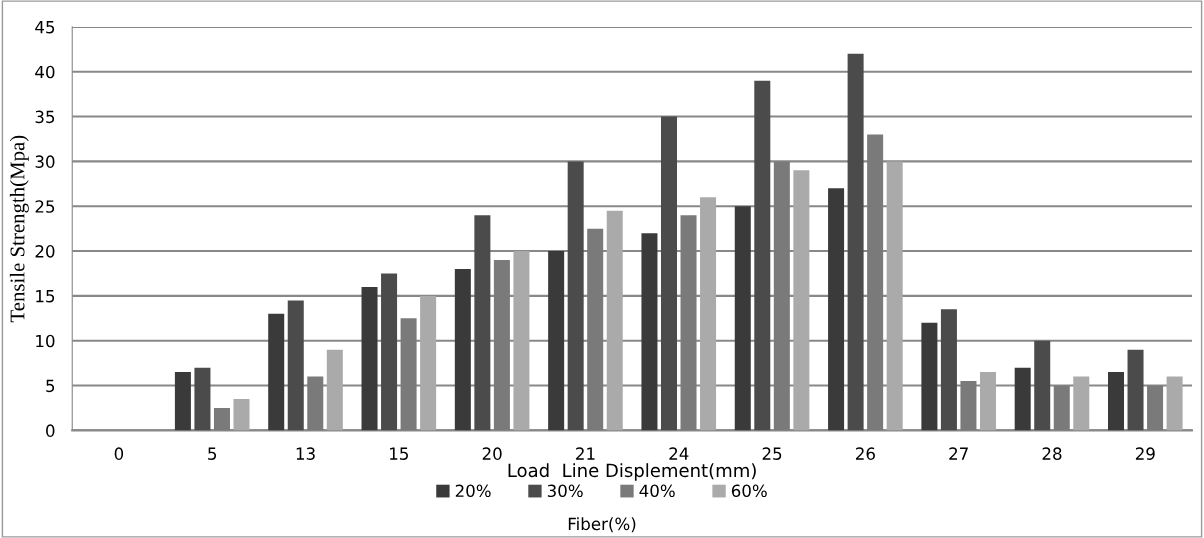 This screenshot has width=1204, height=538. What do you see at coordinates (958, 453) in the screenshot?
I see `x-tick-label: 27` at bounding box center [958, 453].